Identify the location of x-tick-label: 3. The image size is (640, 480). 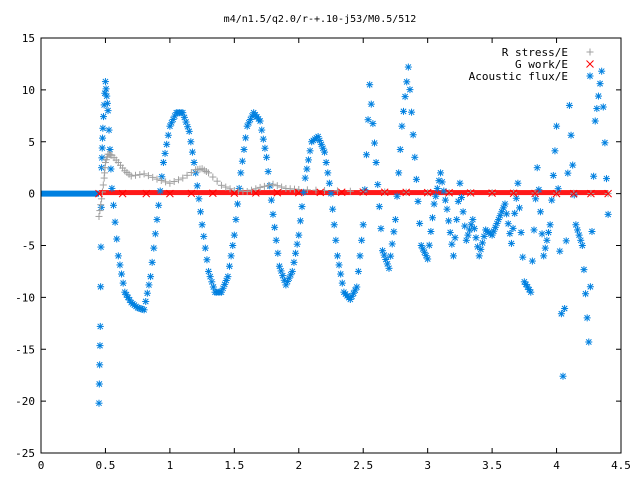
(427, 465).